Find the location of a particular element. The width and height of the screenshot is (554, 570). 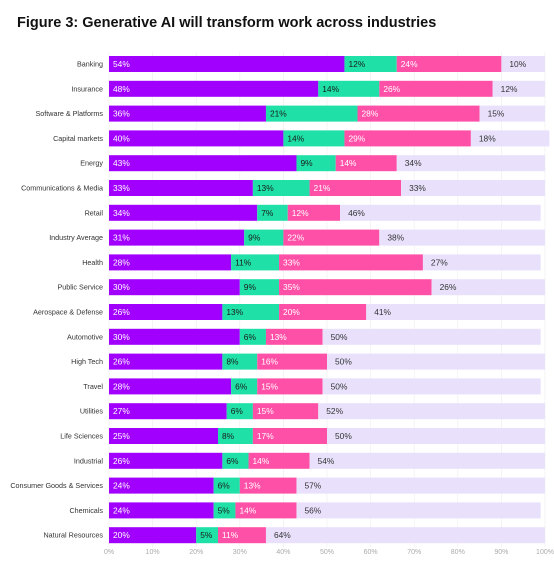

data-label: 38% is located at coordinates (395, 238).